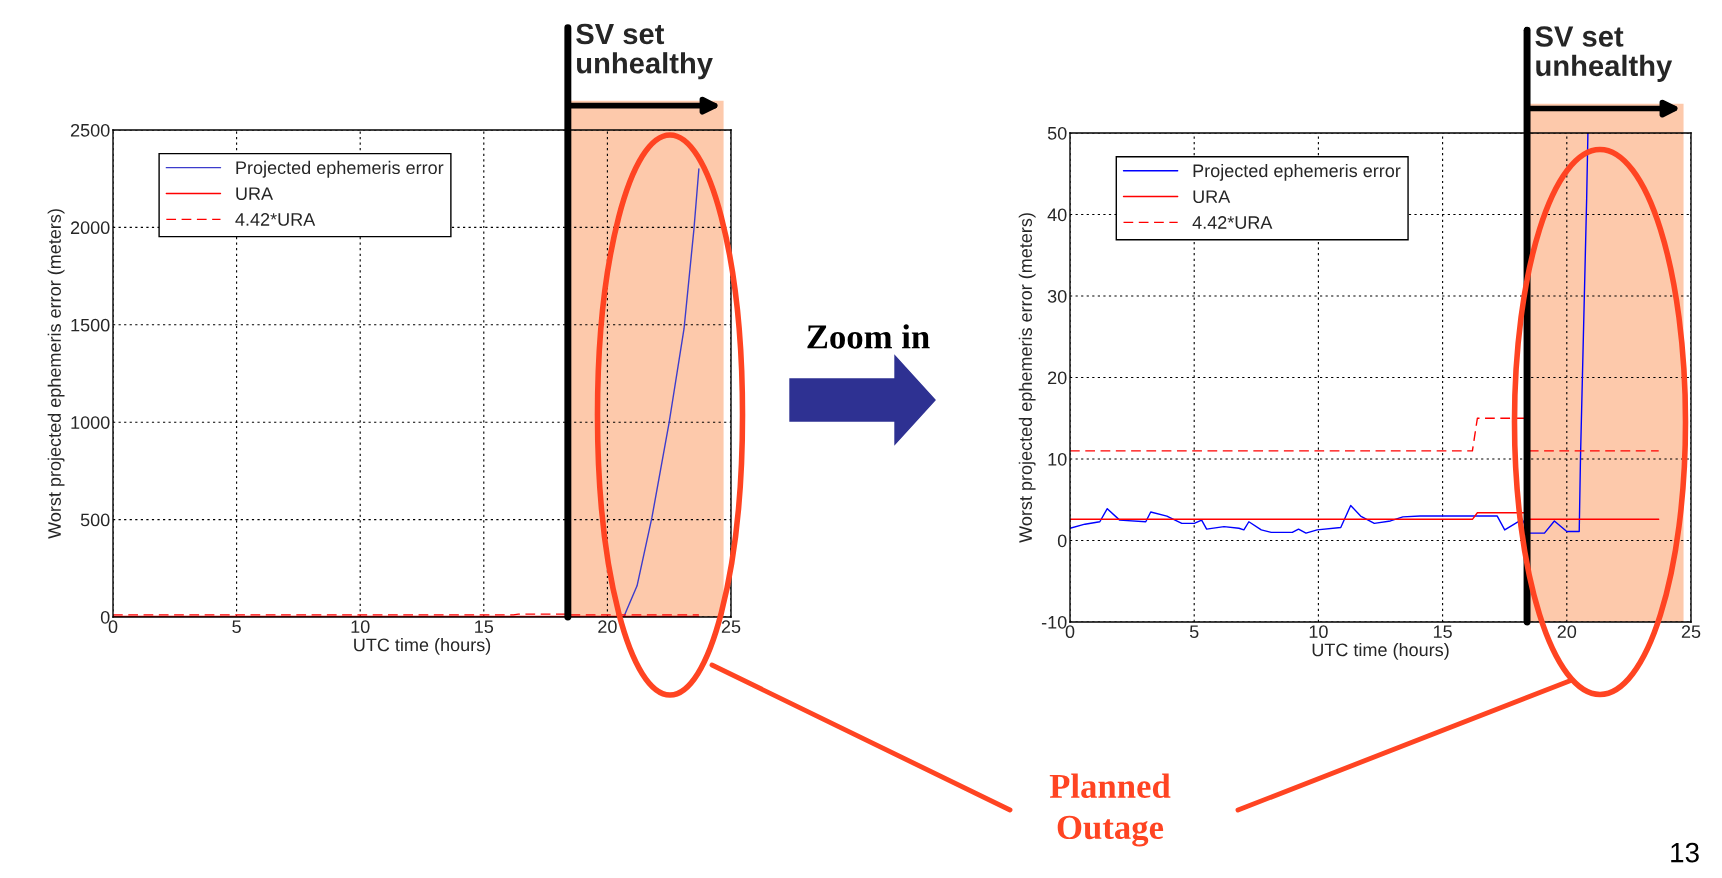  What do you see at coordinates (868, 336) in the screenshot?
I see `text: Zoom in` at bounding box center [868, 336].